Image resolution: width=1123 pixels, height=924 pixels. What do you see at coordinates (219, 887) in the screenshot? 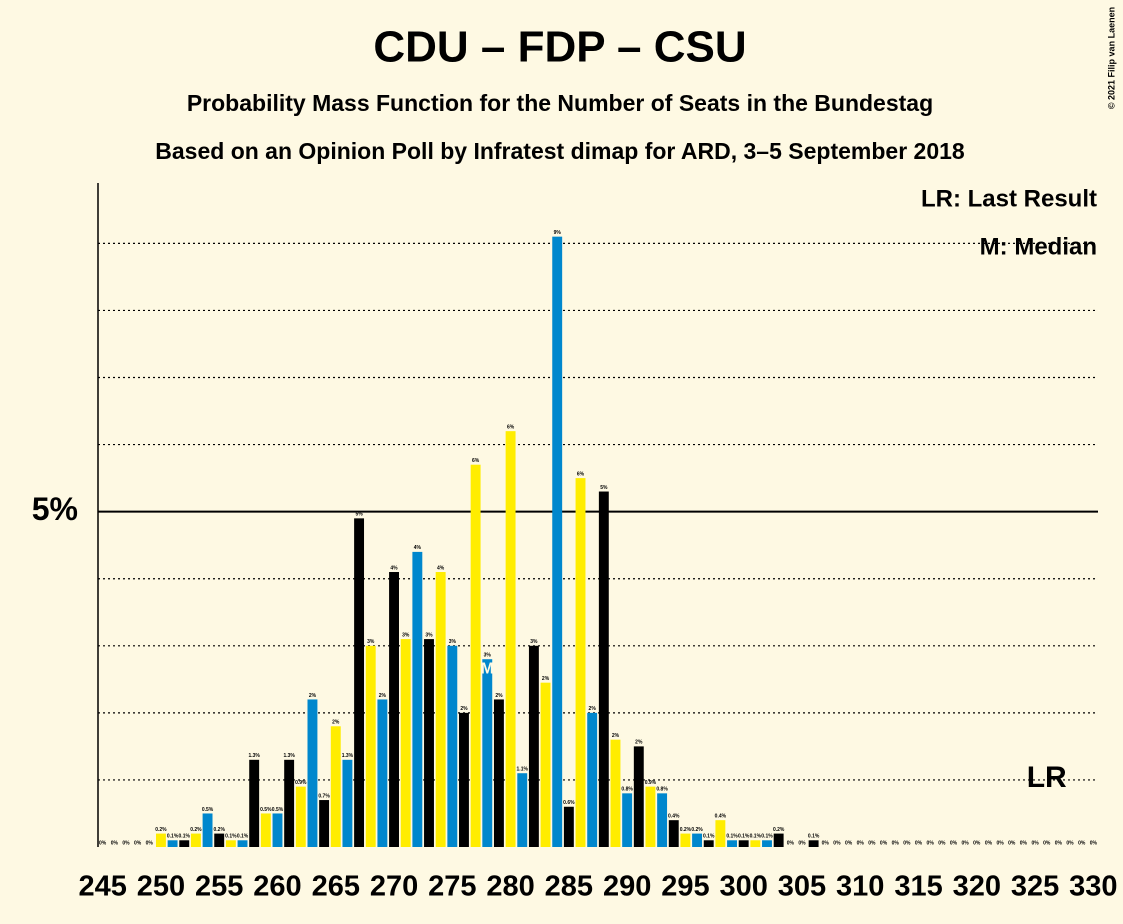
I see `x-tick-label: 255` at bounding box center [219, 887].